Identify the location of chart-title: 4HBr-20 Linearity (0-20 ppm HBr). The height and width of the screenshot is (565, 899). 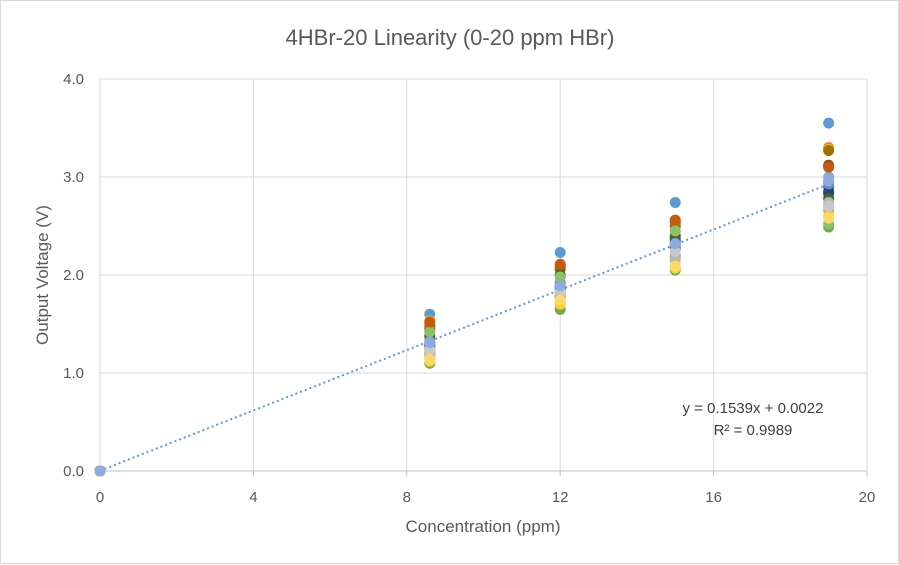
(450, 37).